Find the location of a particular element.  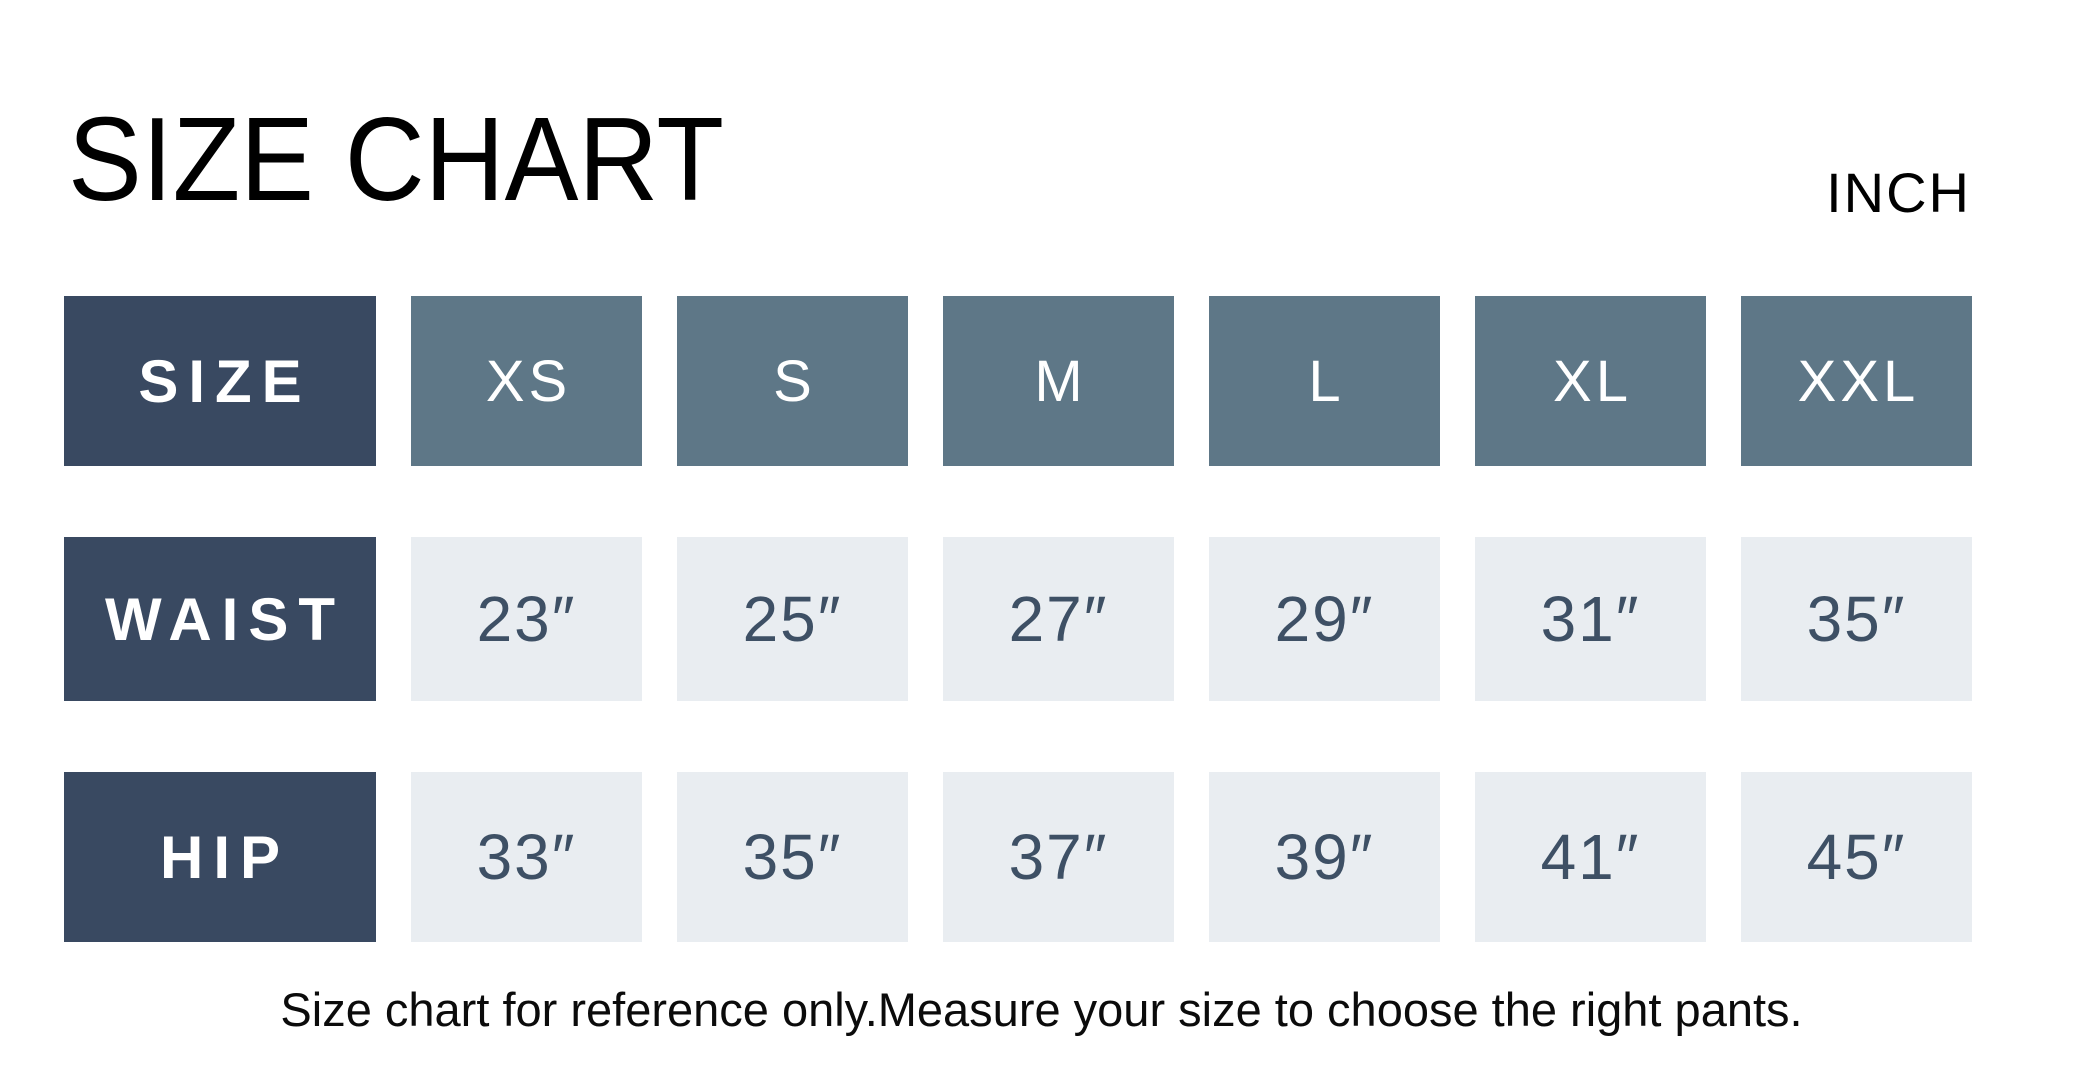

waist-value-l: 29″ is located at coordinates (1324, 619).